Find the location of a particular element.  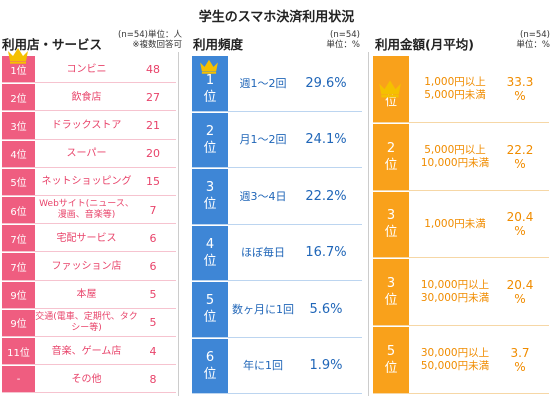

frequency-row: 5 位数ヶ月に1回 5.6% is located at coordinates (277, 310).